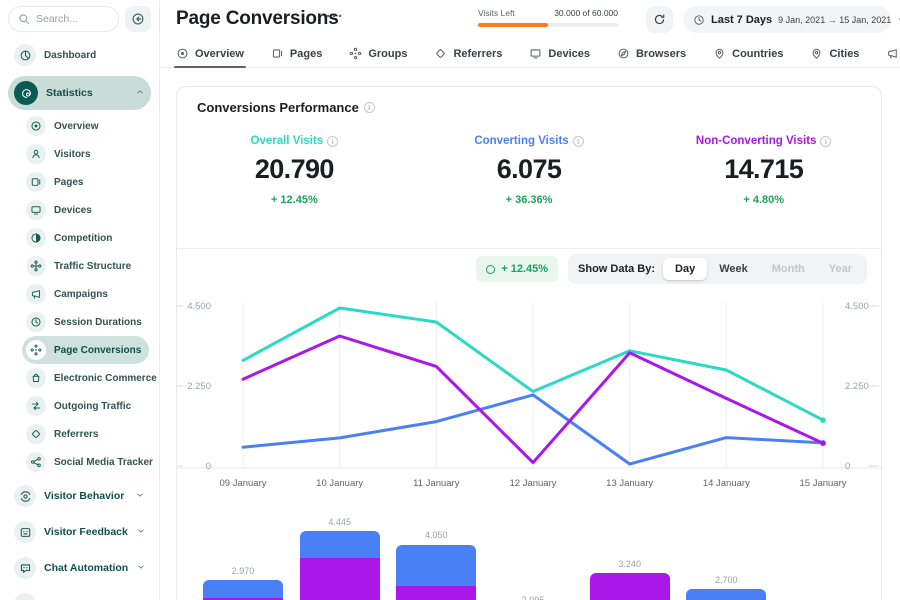  I want to click on tab-pages: Pages, so click(296, 53).